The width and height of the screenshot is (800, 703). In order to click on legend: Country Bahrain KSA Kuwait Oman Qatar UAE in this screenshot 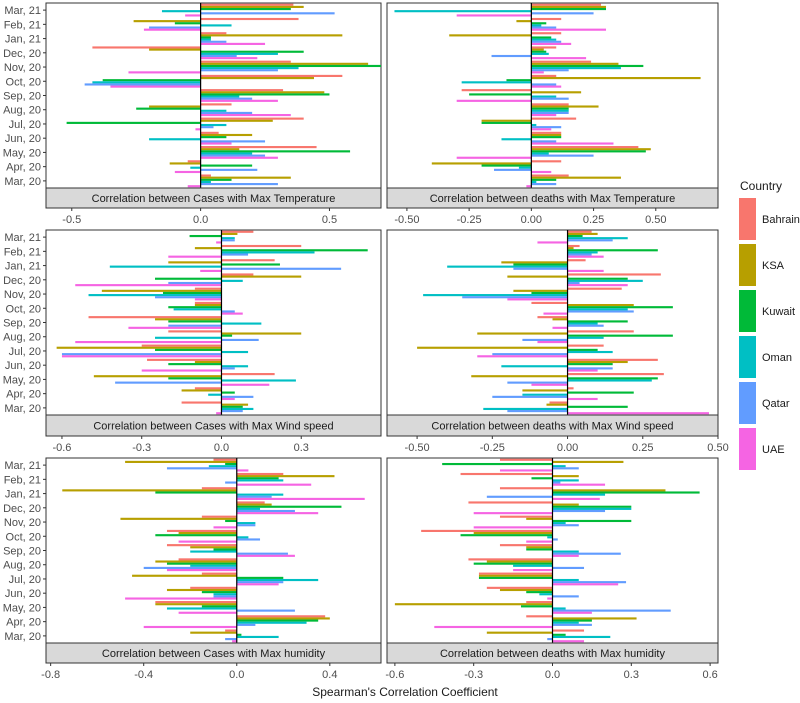, I will do `click(769, 324)`.